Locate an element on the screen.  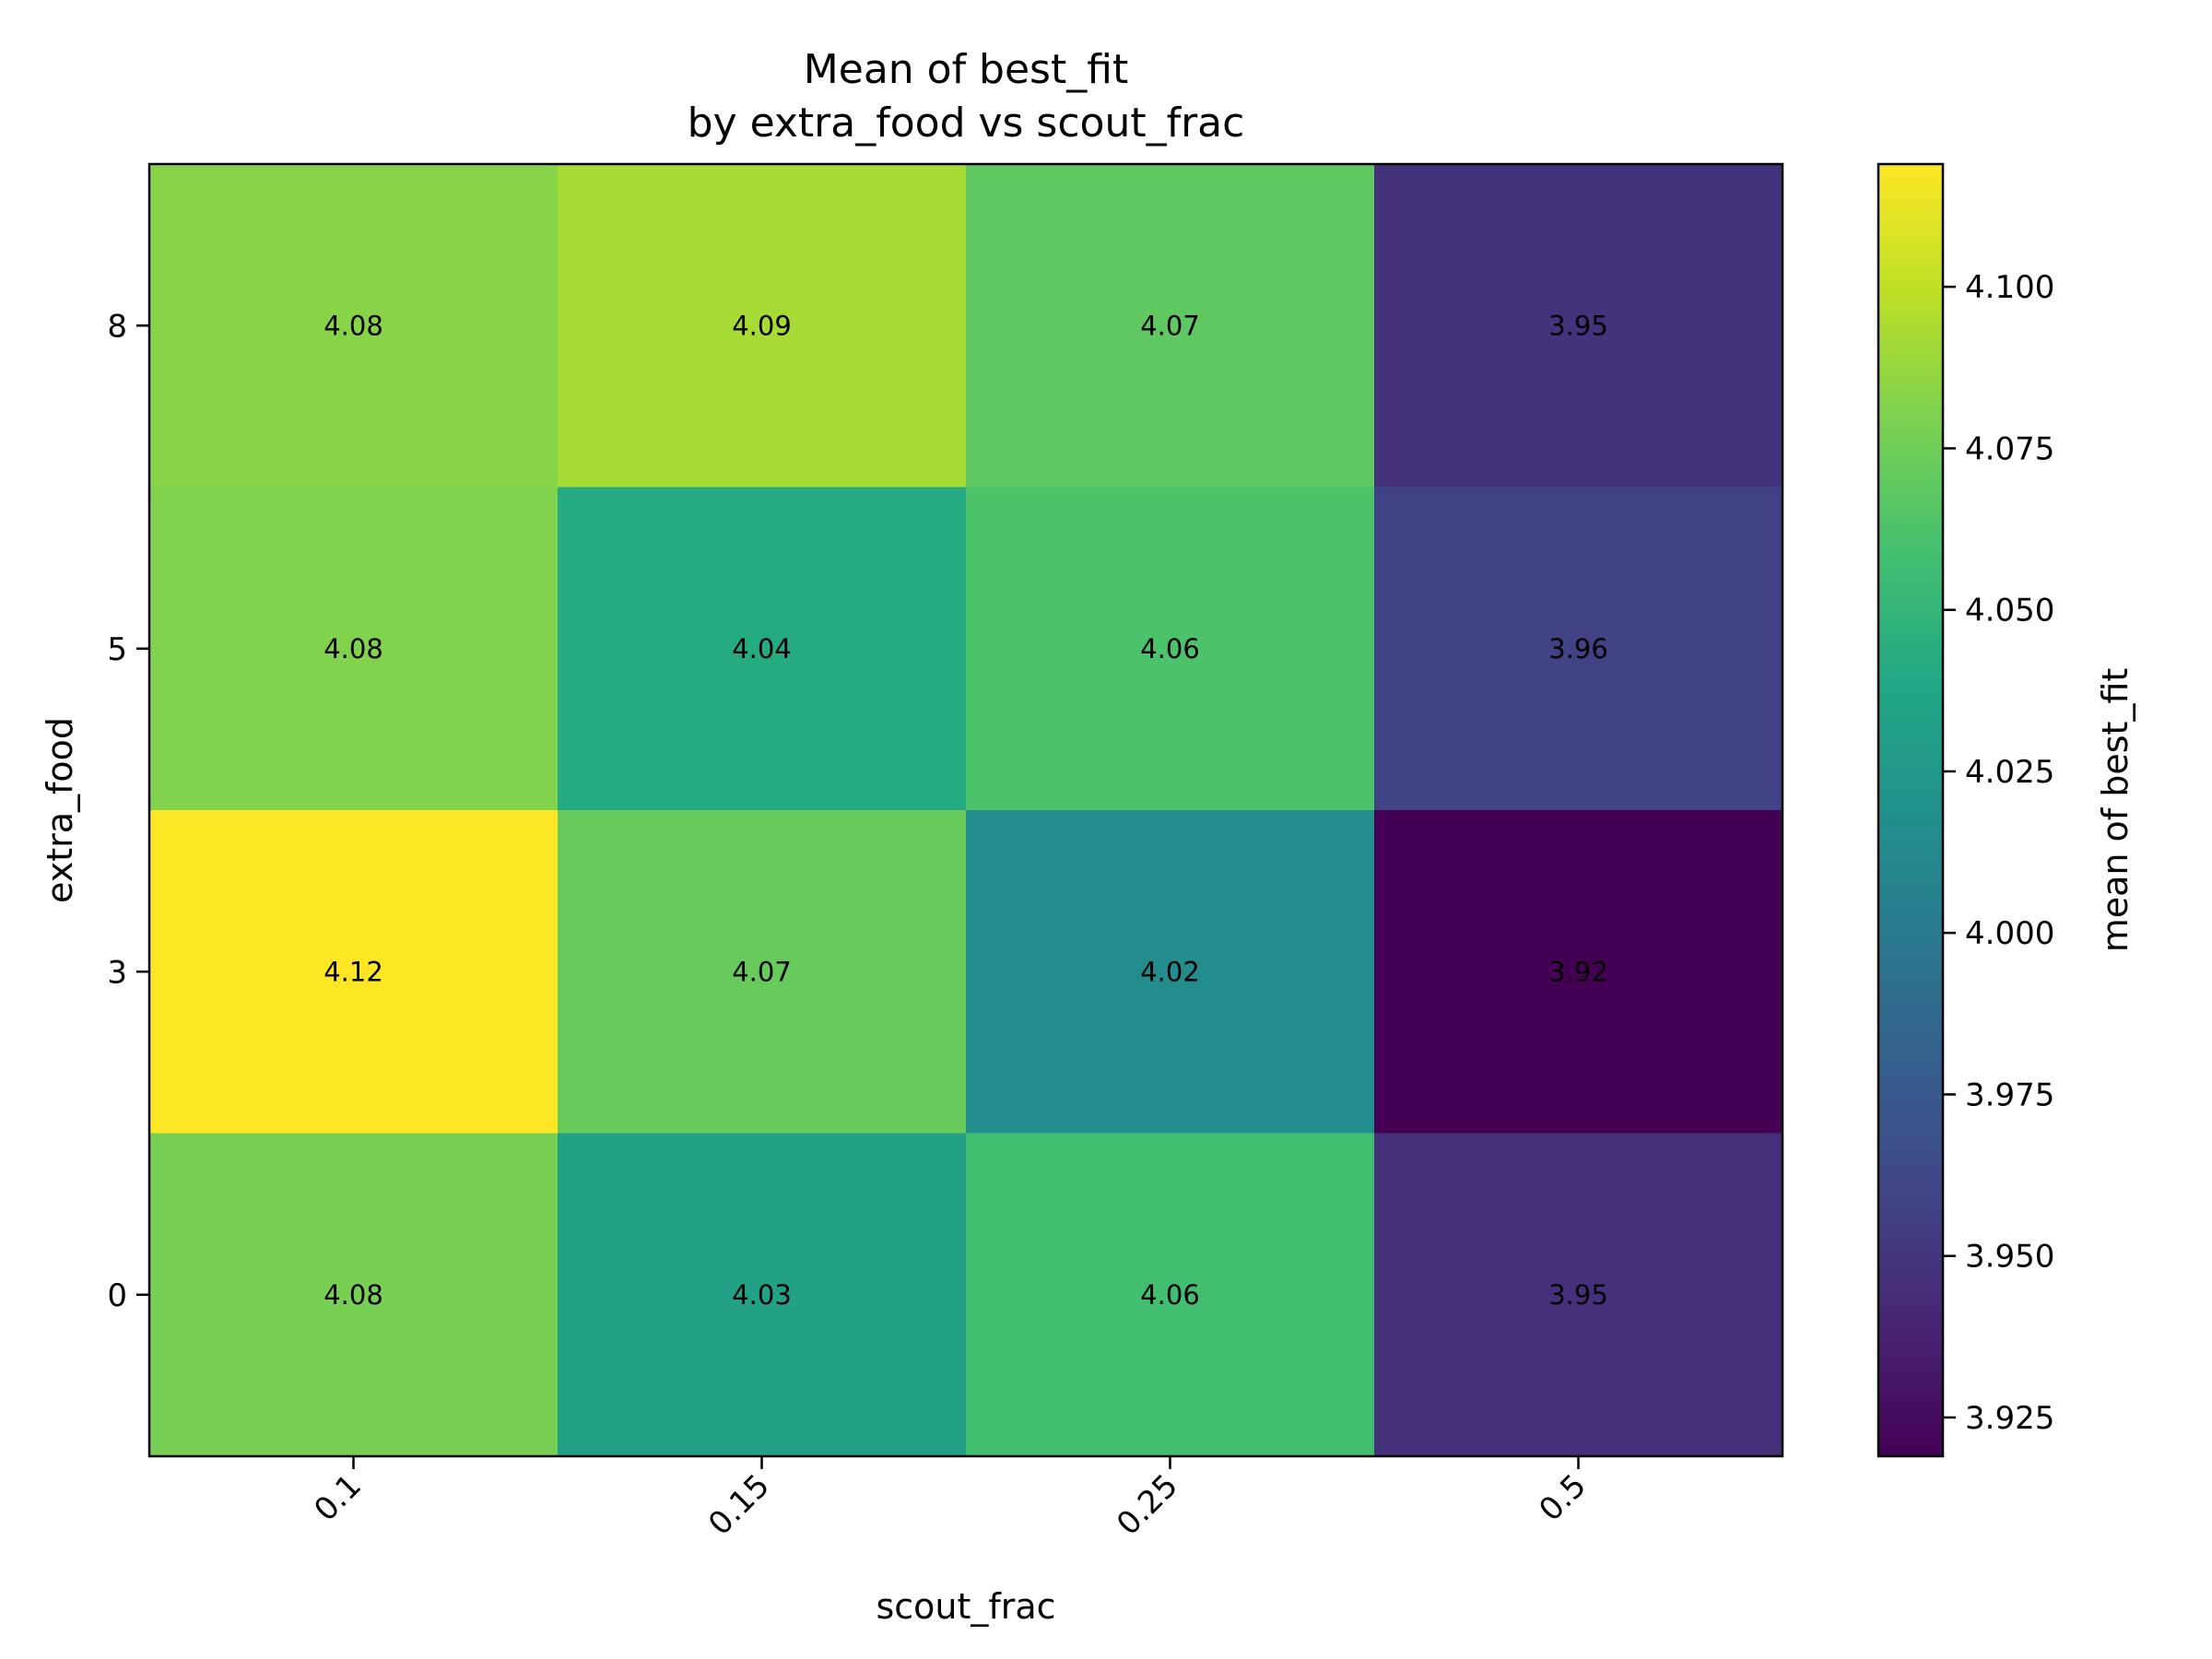
colorbar-ticks: 3.925 3.950 3.975 4.000 4.025 4.050 4.075 4.100 is located at coordinates (1998, 853).